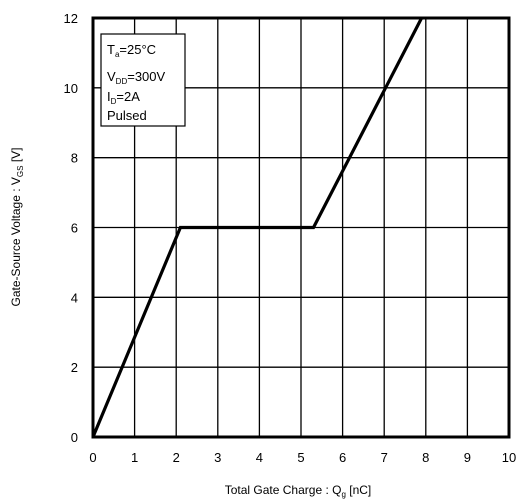  I want to click on x-tick-label: 4, so click(259, 457).